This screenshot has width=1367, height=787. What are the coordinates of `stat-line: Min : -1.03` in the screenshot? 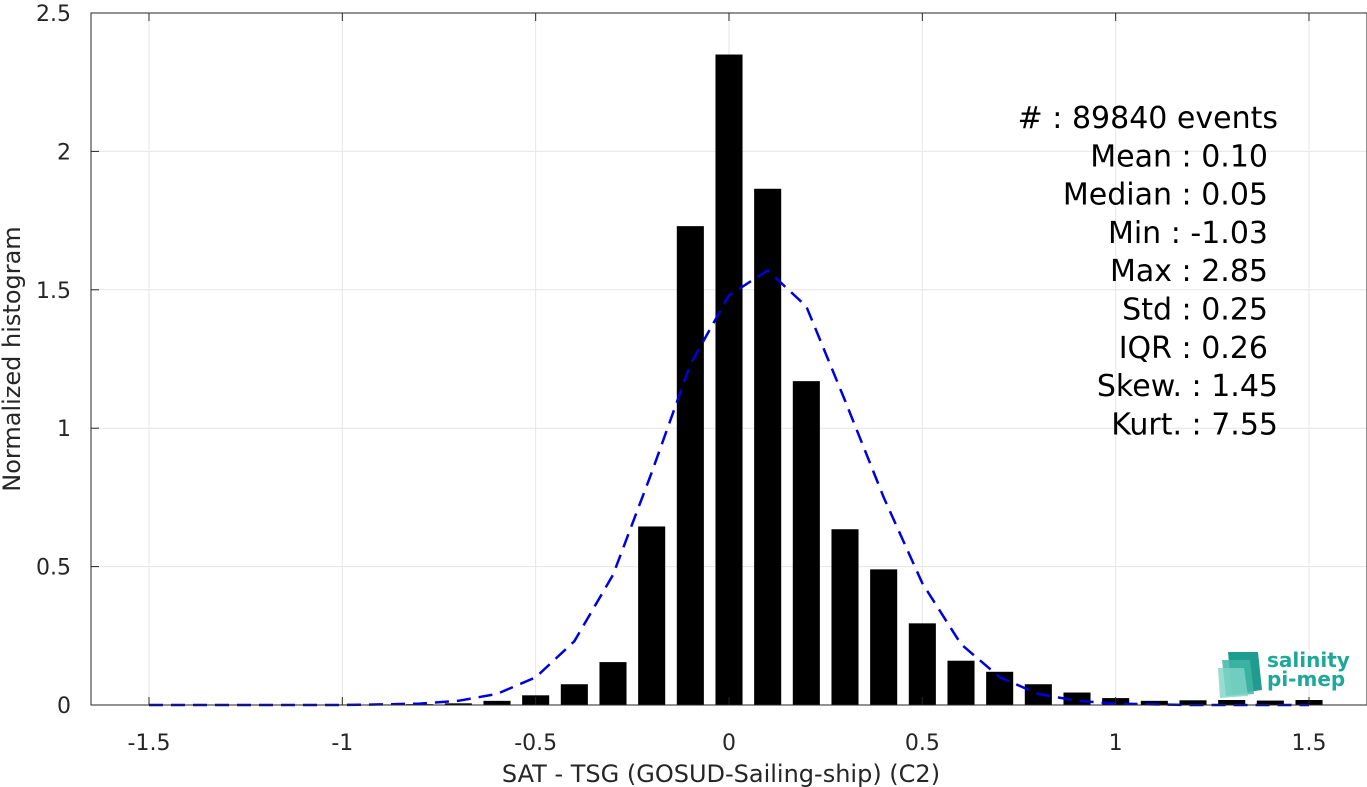 It's located at (1188, 233).